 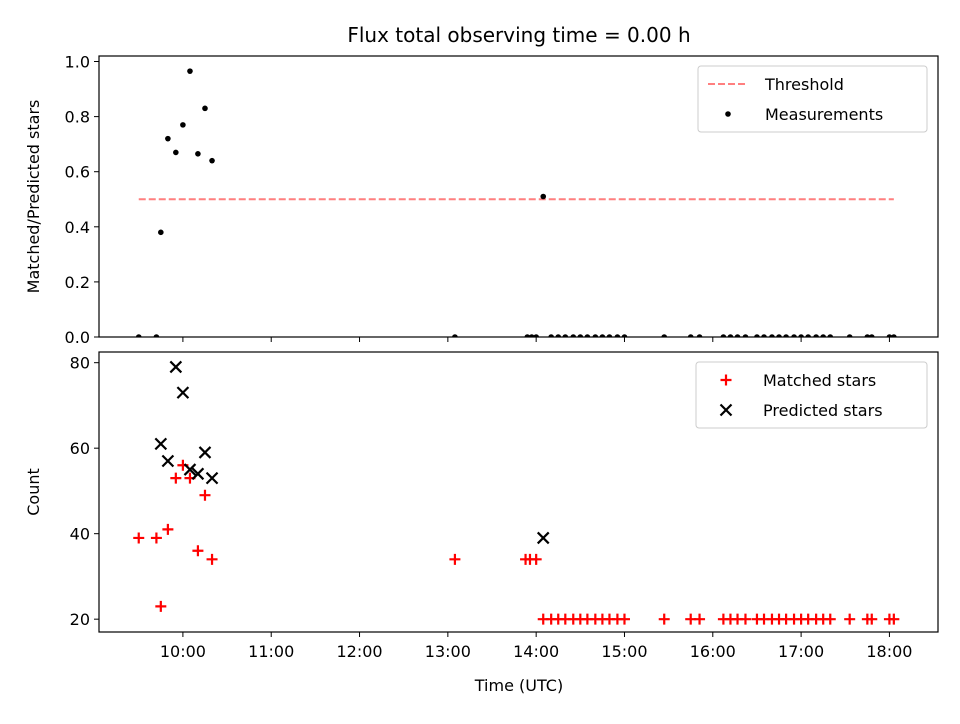 What do you see at coordinates (77, 337) in the screenshot?
I see `y-tick-label: 0.0` at bounding box center [77, 337].